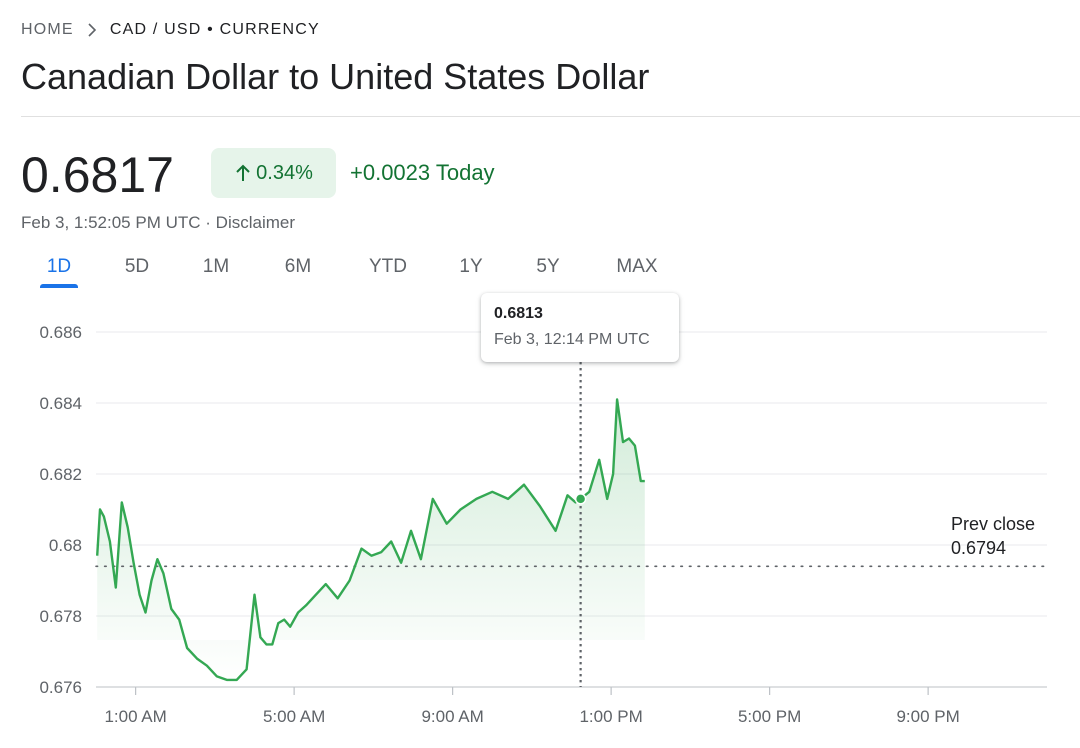  I want to click on y-tick-label: 0.682, so click(60, 474).